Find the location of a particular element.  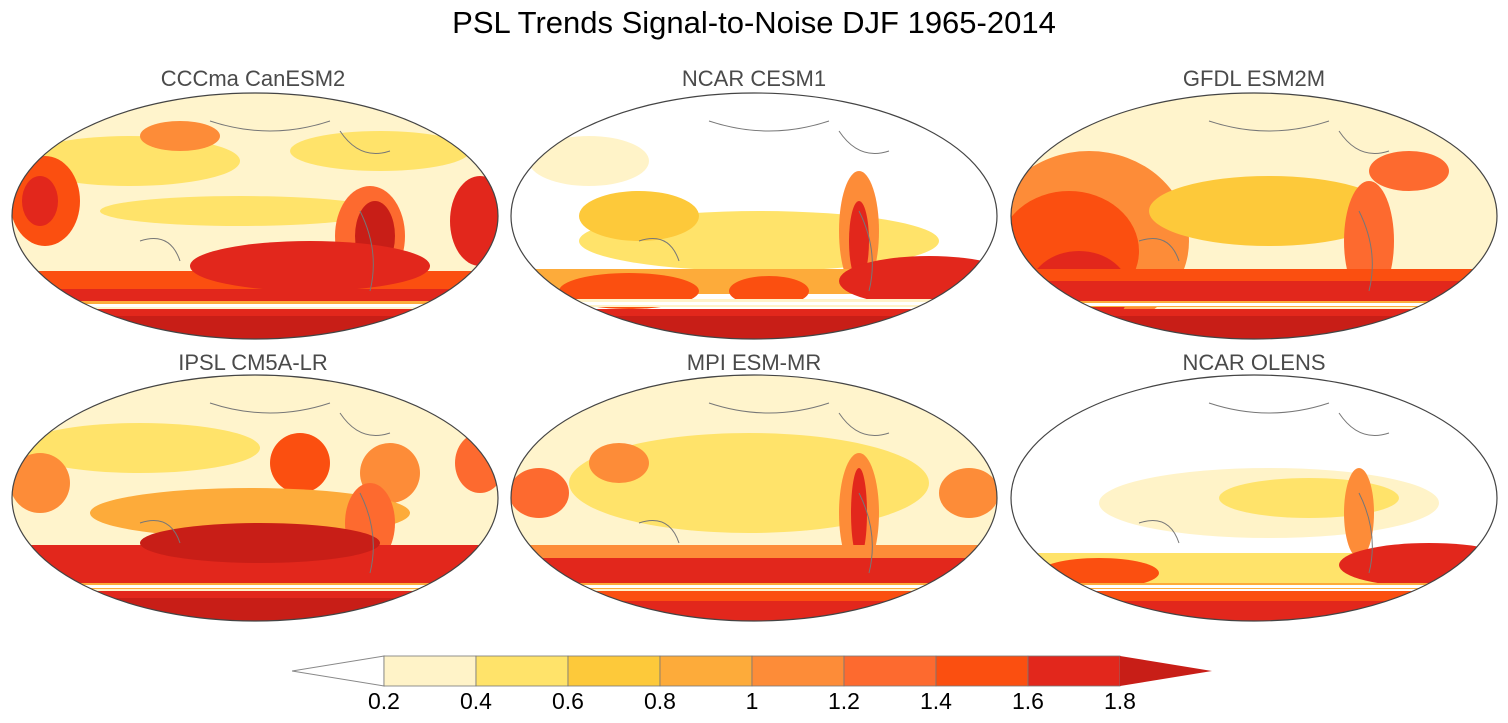

colorbar-tick-label: 0.4 is located at coordinates (476, 701).